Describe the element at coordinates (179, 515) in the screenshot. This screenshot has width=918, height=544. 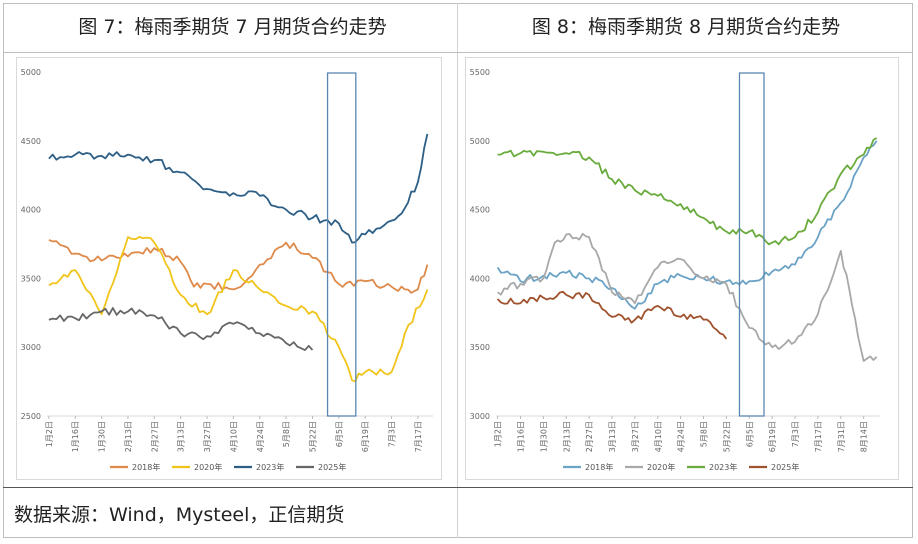
I see `data-source-note: 数据来源：Wind，Mysteel，正信期货` at that location.